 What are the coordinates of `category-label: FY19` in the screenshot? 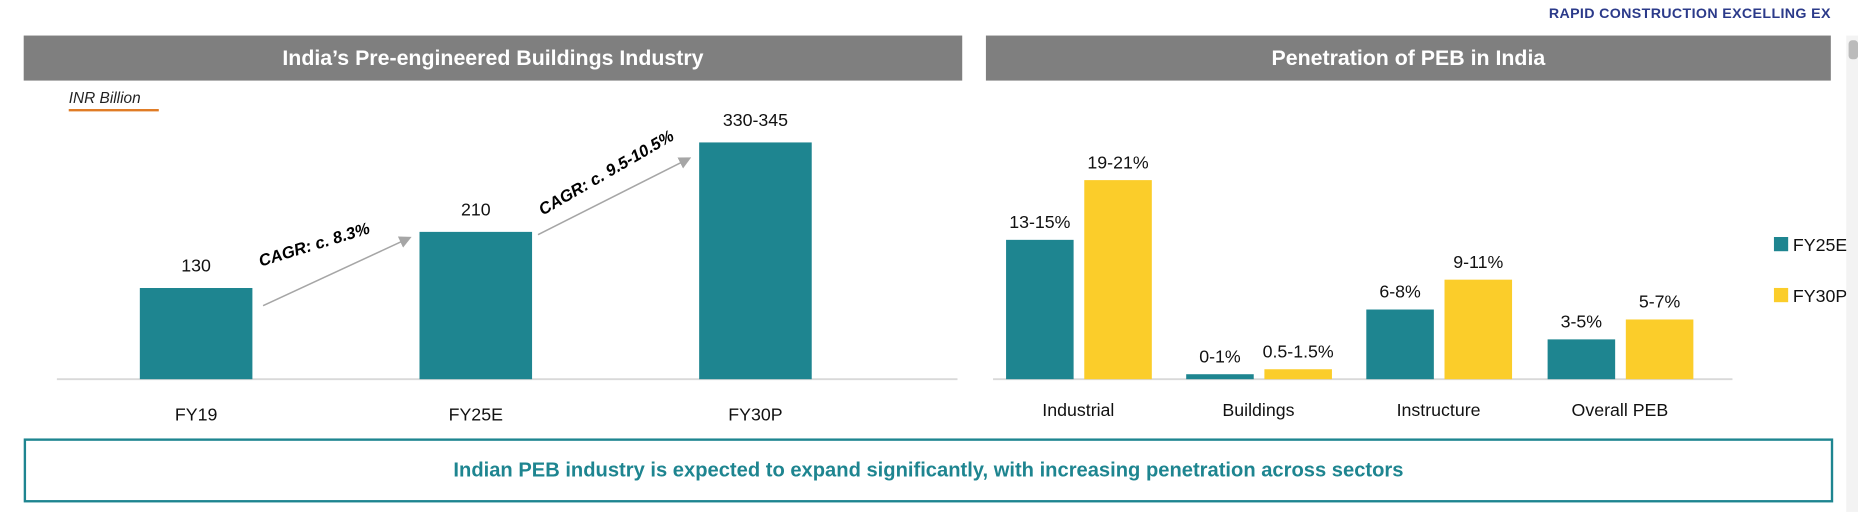 It's located at (196, 415).